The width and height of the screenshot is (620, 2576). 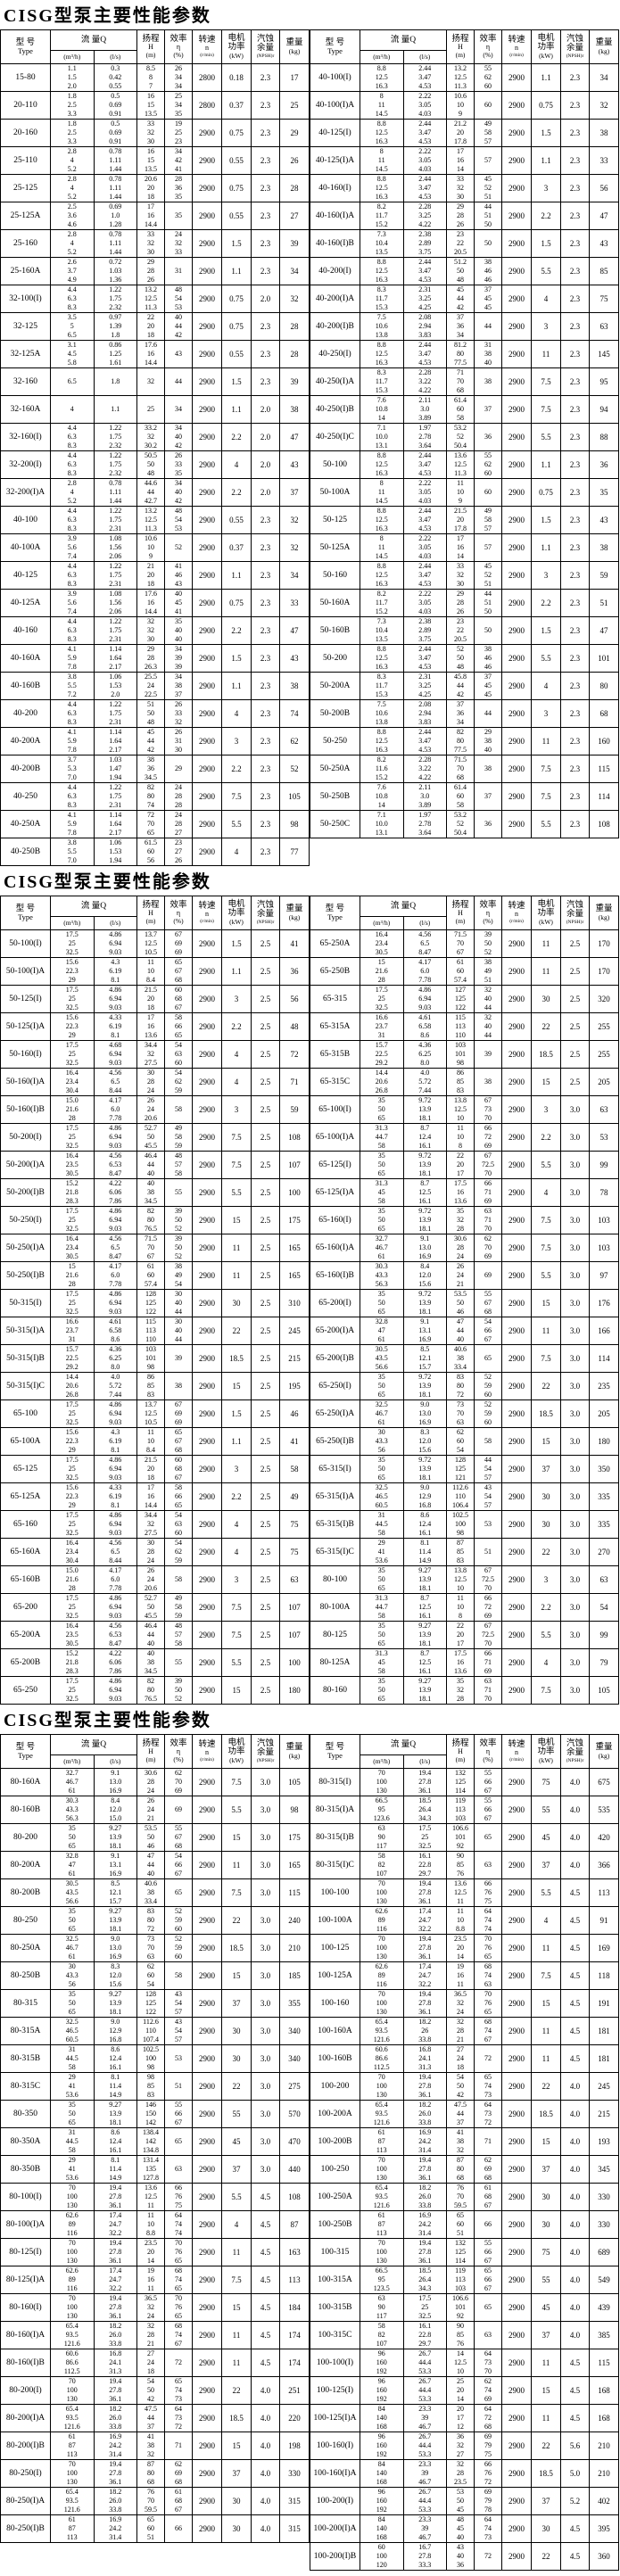 I want to click on head-values: 13.8 12.5 10, so click(x=460, y=1580).